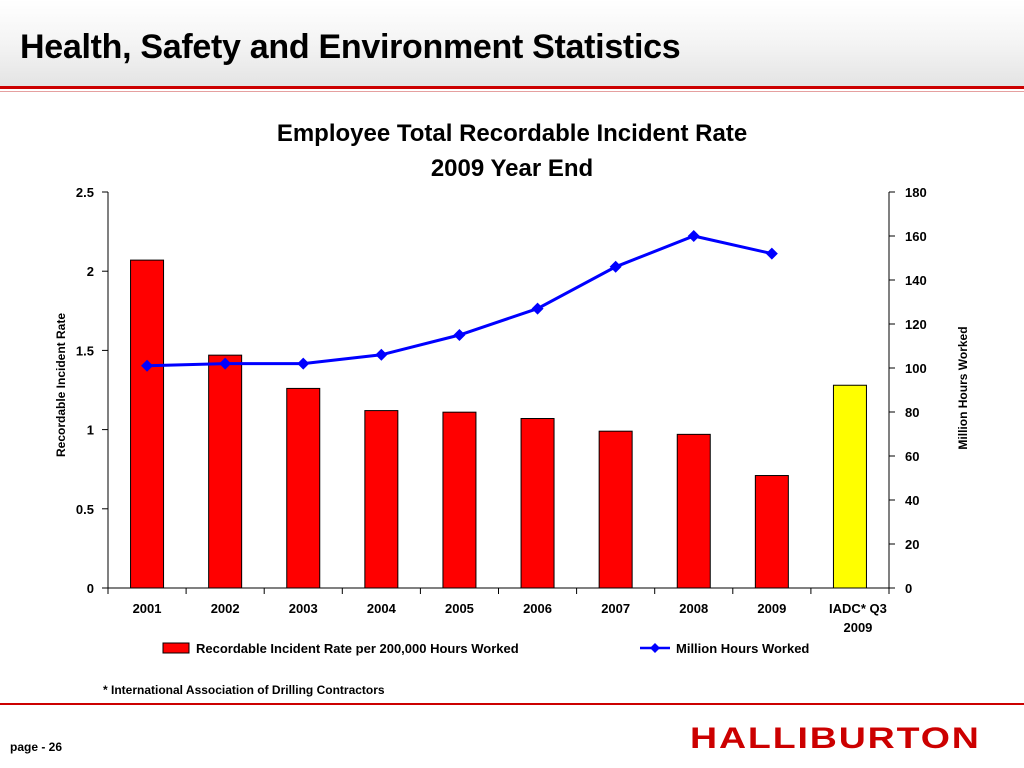 The width and height of the screenshot is (1024, 768). Describe the element at coordinates (858, 608) in the screenshot. I see `x-tick-label: IADC* Q3` at that location.